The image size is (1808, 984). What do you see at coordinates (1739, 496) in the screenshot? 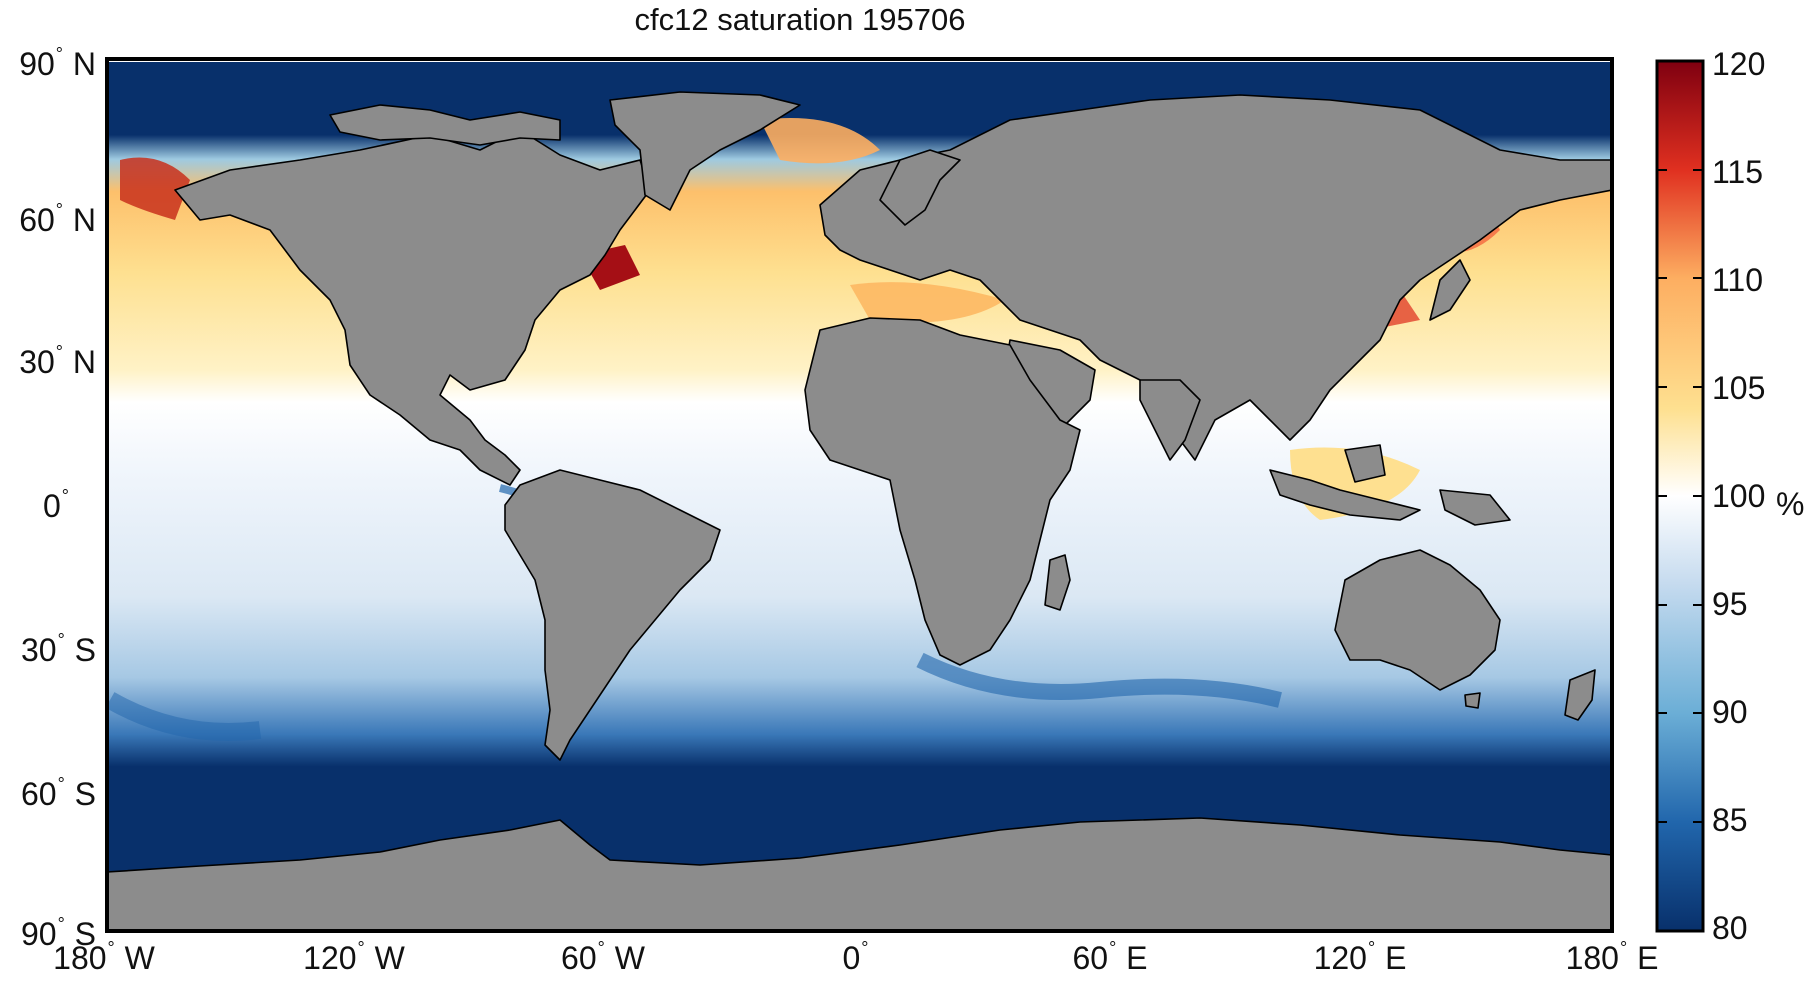
I see `colorbar-tick-label: 100` at bounding box center [1739, 496].